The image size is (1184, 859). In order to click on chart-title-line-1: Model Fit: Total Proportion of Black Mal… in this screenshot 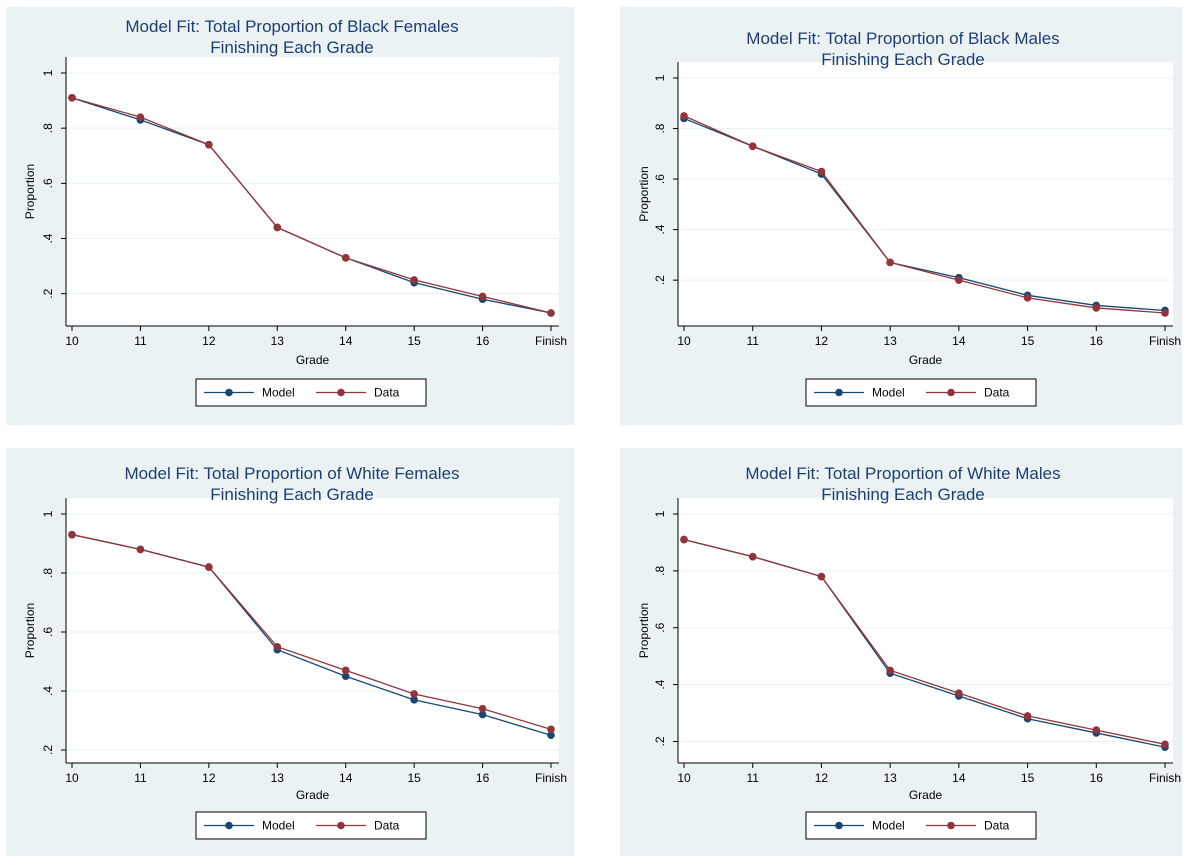, I will do `click(902, 38)`.